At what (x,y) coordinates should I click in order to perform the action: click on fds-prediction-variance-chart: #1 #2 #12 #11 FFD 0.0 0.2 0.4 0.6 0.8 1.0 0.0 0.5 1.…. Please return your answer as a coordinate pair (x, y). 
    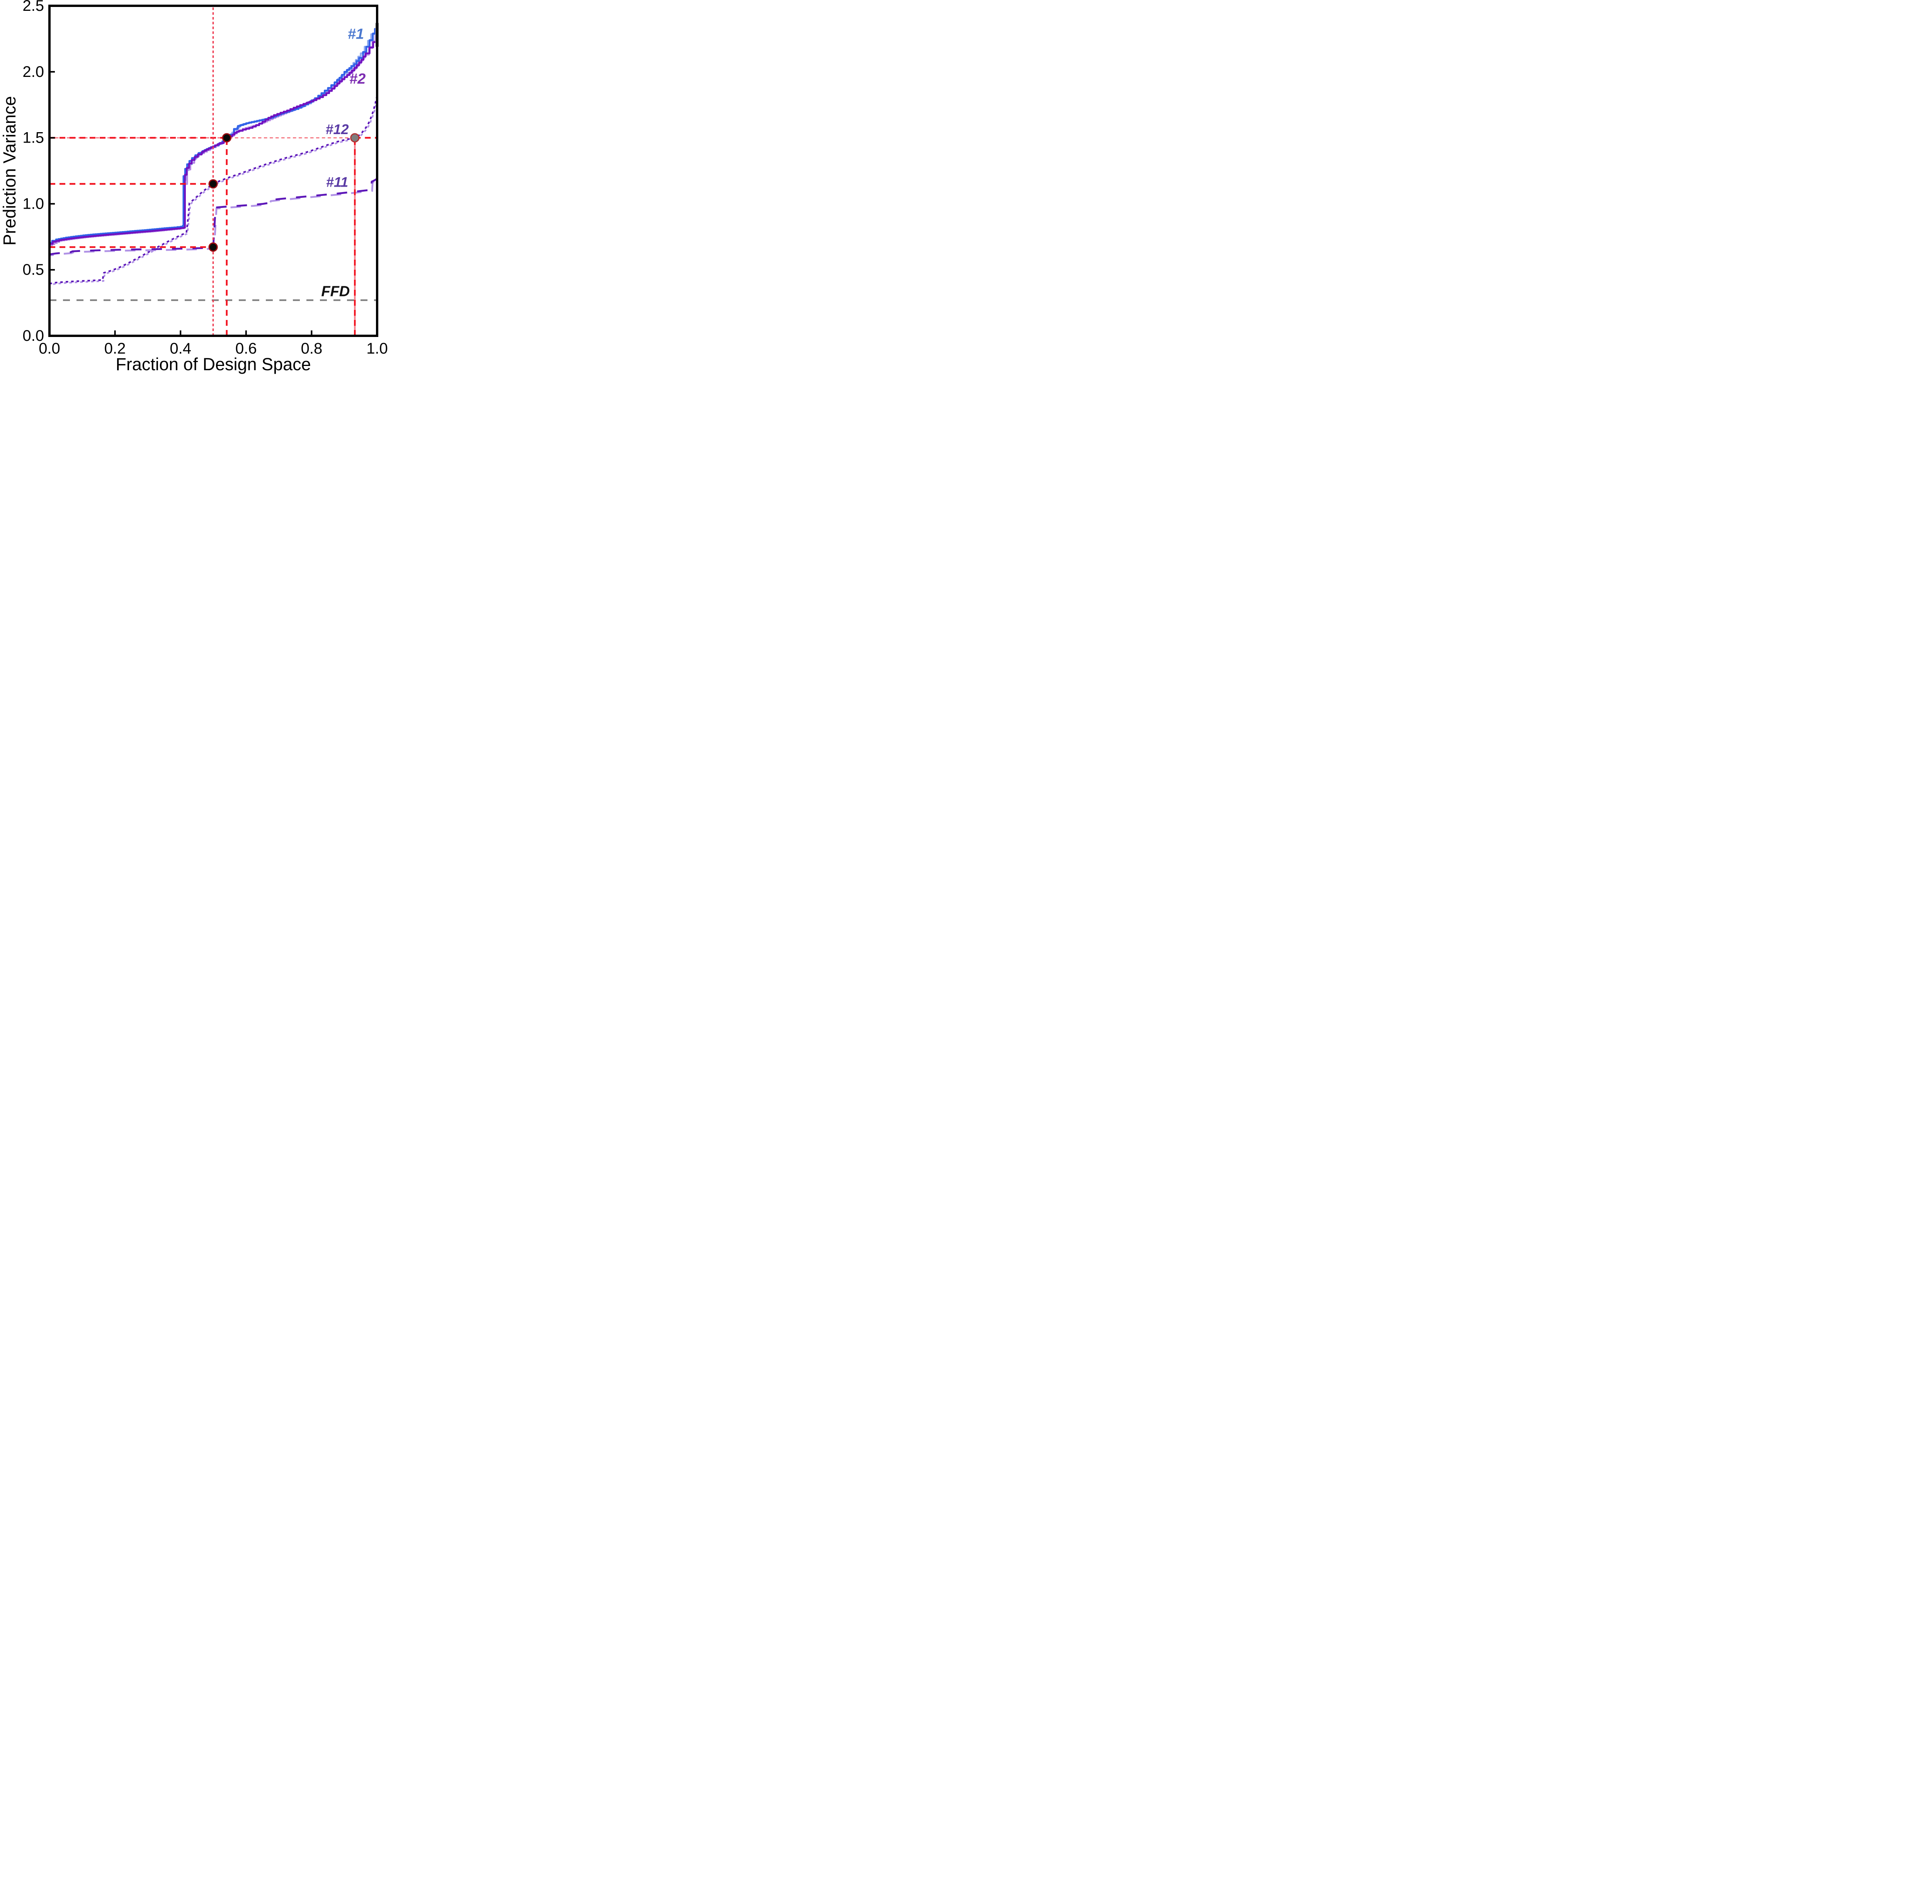
    Looking at the image, I should click on (194, 190).